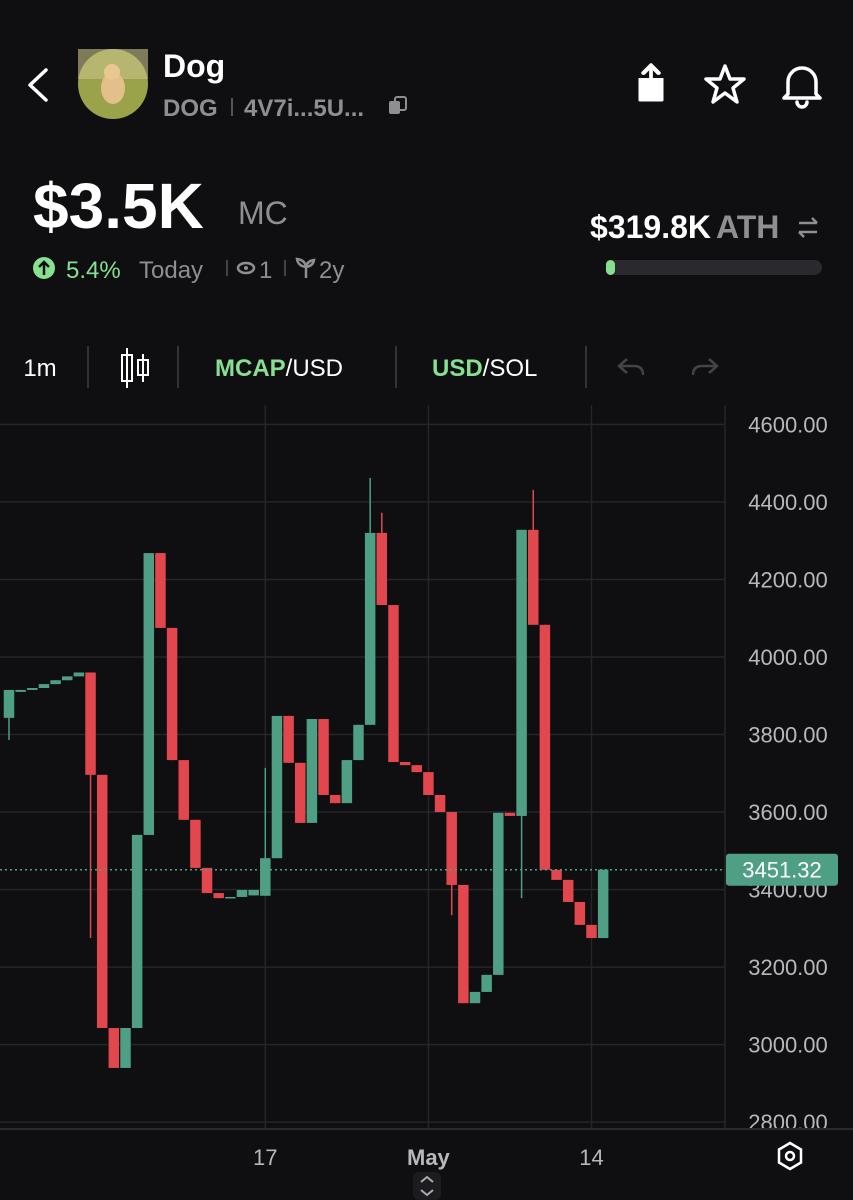 The height and width of the screenshot is (1200, 853). What do you see at coordinates (591, 1157) in the screenshot?
I see `x-tick-label: 14` at bounding box center [591, 1157].